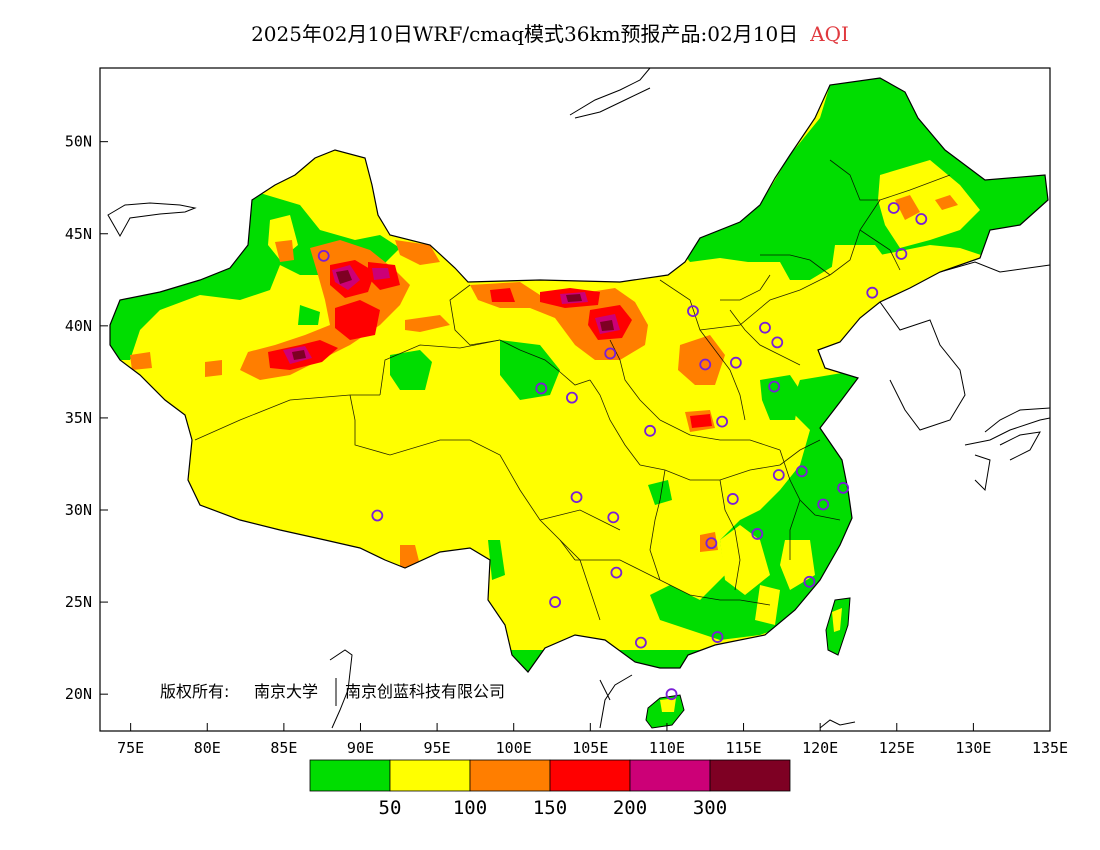 The width and height of the screenshot is (1100, 850). What do you see at coordinates (78, 234) in the screenshot?
I see `lat-tick-label: 45N` at bounding box center [78, 234].